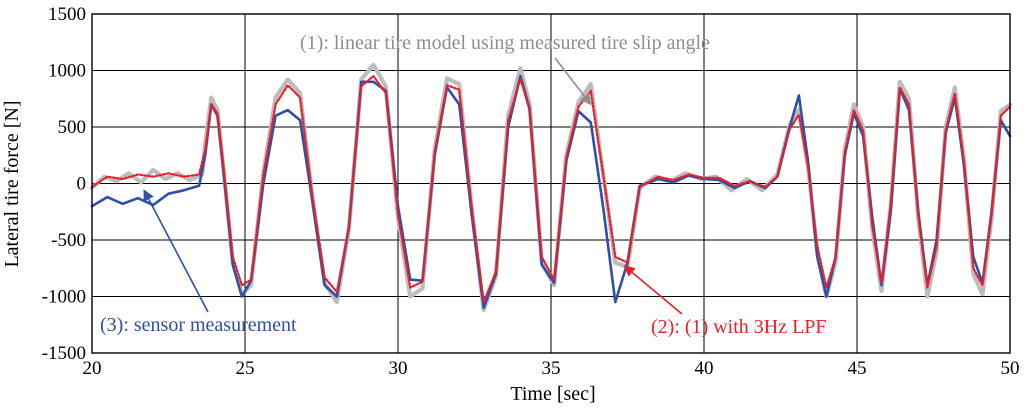 The image size is (1024, 409). I want to click on x-tick-label: 45, so click(857, 368).